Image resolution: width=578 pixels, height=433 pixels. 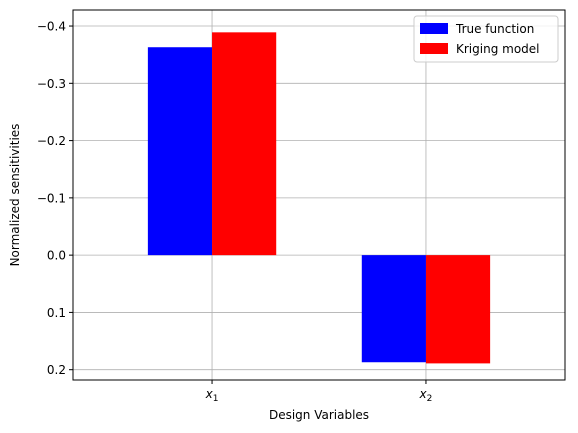 What do you see at coordinates (434, 28) in the screenshot?
I see `legend-swatch-true-function` at bounding box center [434, 28].